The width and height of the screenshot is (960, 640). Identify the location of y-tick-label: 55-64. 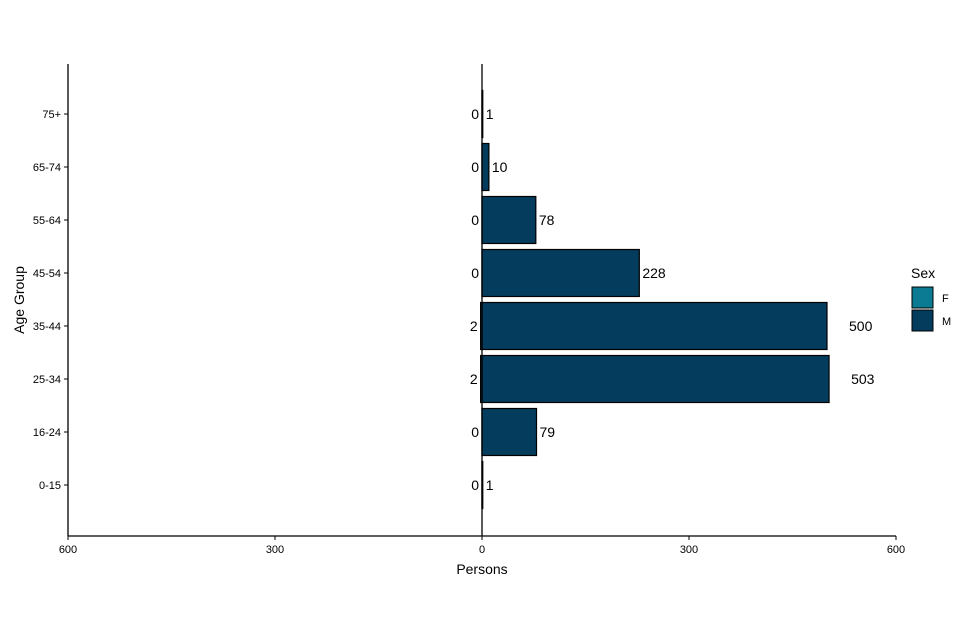
(47, 221).